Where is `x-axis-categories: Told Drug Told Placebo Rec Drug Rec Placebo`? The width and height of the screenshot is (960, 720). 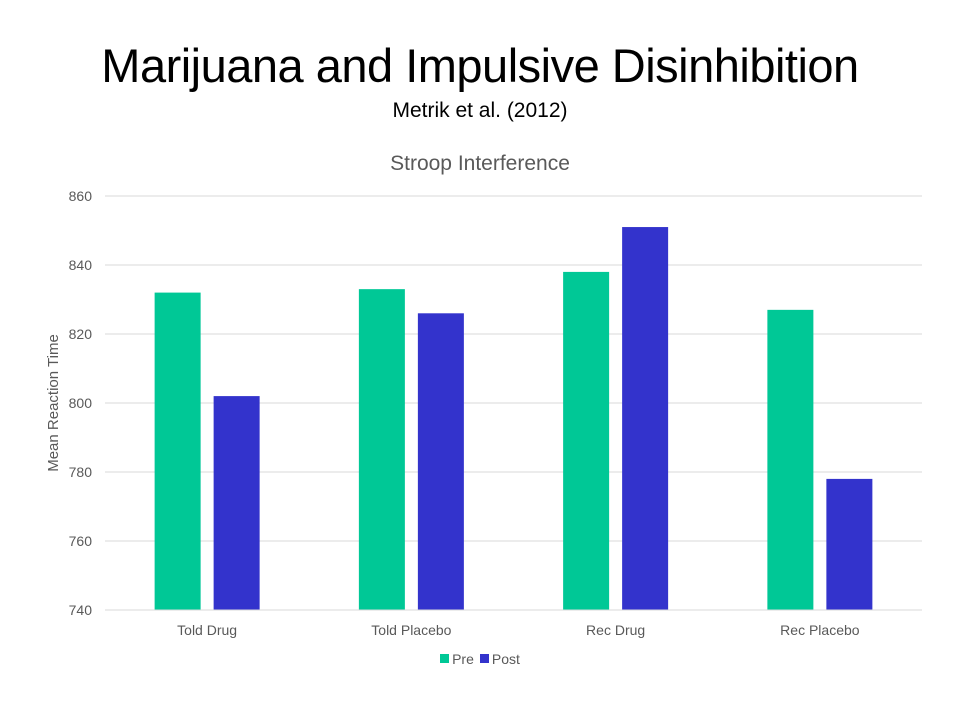
x-axis-categories: Told Drug Told Placebo Rec Drug Rec Placebo is located at coordinates (518, 630).